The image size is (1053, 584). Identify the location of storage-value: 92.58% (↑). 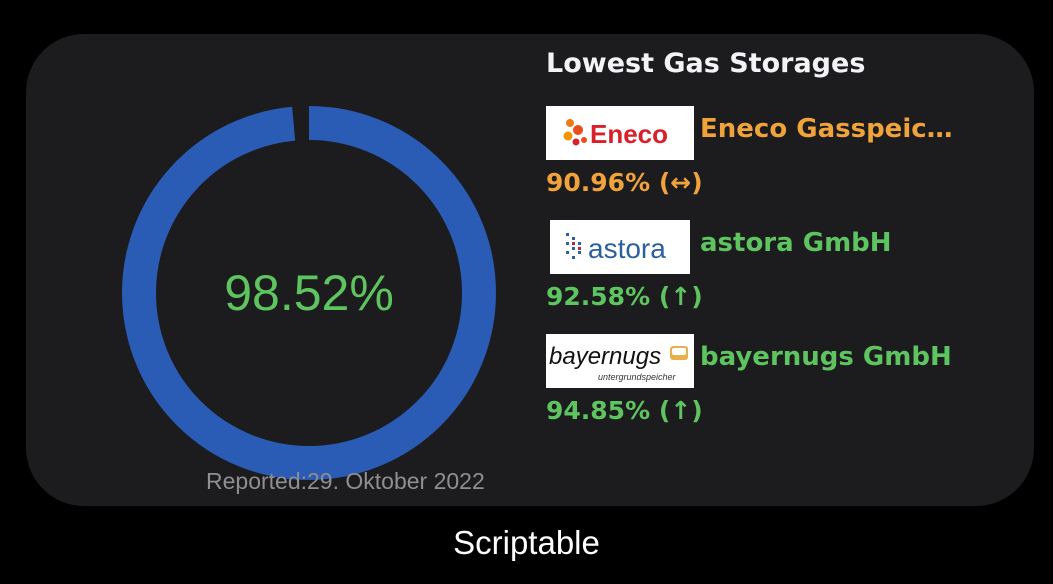
(624, 296).